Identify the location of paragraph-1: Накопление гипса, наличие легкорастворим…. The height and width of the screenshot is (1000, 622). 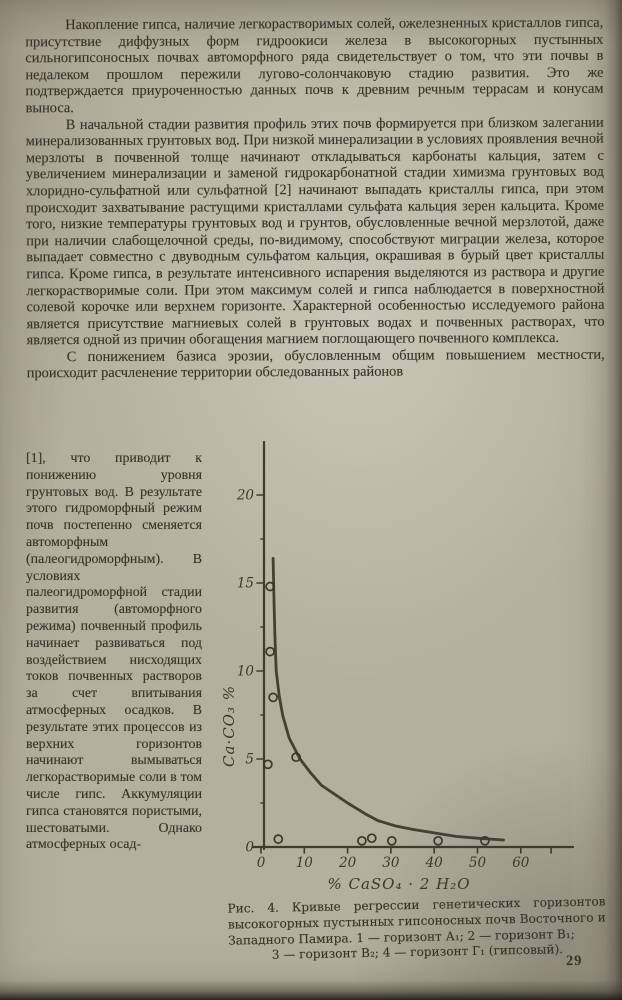
(314, 65).